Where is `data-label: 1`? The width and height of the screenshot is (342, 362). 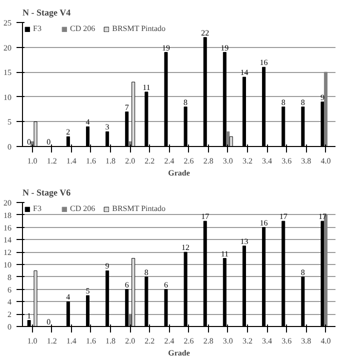 data-label: 1 is located at coordinates (29, 315).